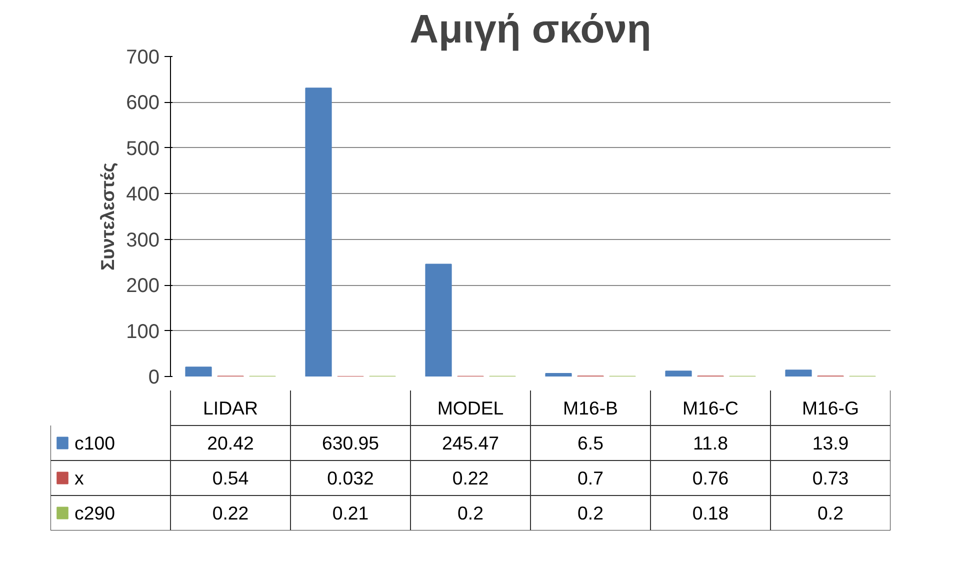 The image size is (956, 578). I want to click on x-tick-label: M16-C, so click(710, 408).